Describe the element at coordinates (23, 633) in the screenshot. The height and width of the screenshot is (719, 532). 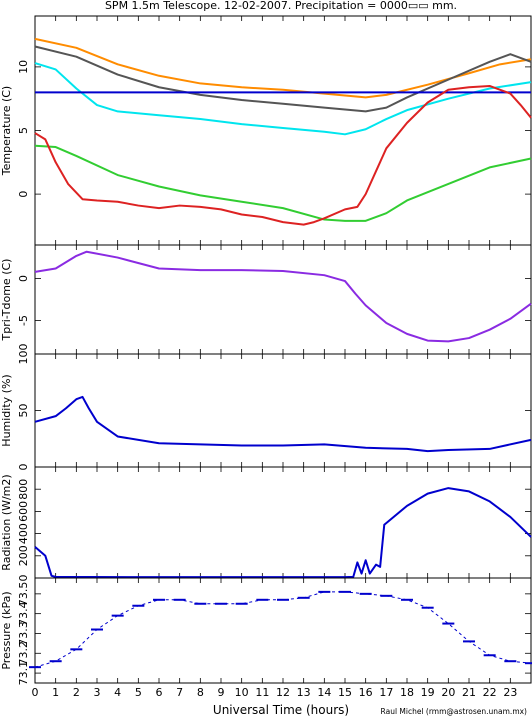
I see `y-tick-label: 73.3` at that location.